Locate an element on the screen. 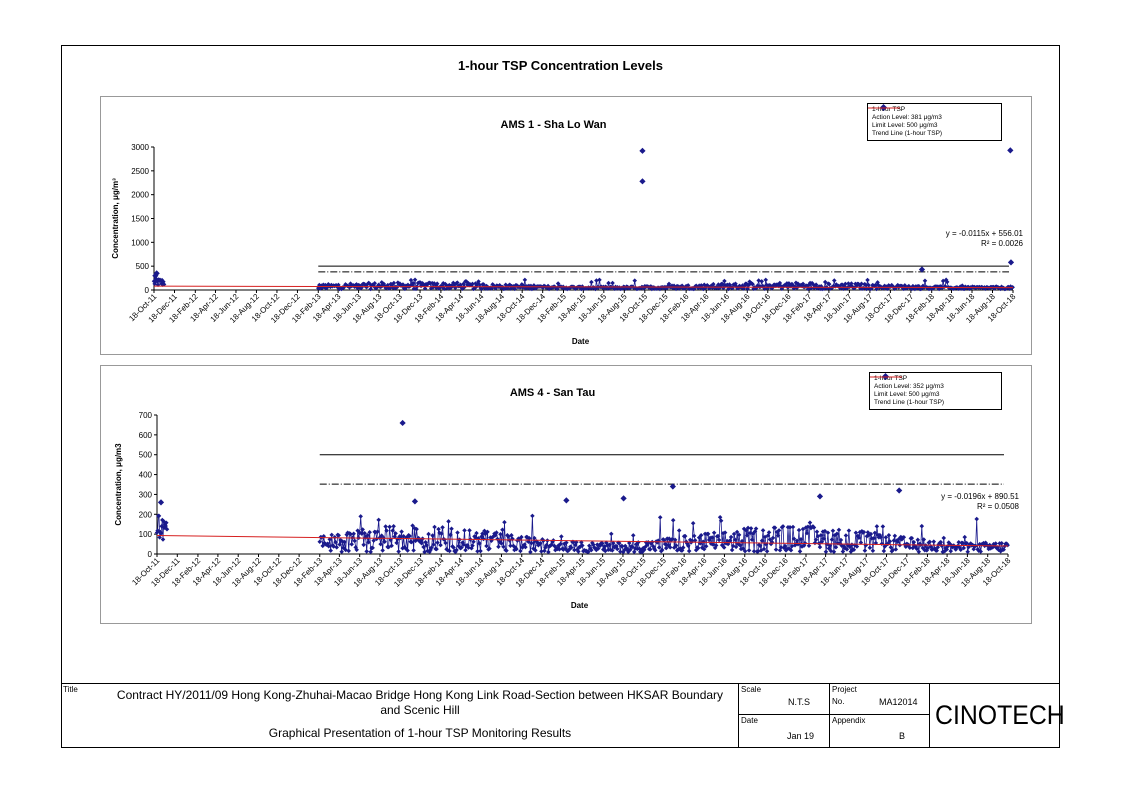  y-axis-label: Concentration, μg/m3 is located at coordinates (118, 484).